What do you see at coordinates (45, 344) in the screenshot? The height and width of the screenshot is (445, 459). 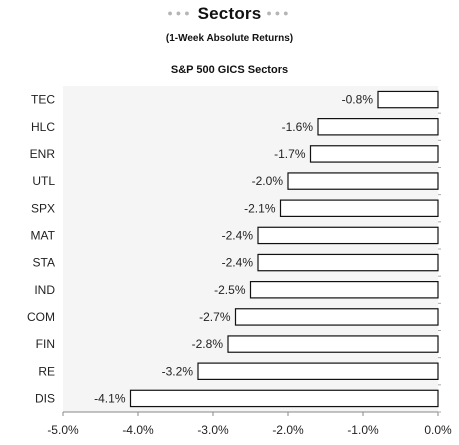 I see `category-label: FIN` at bounding box center [45, 344].